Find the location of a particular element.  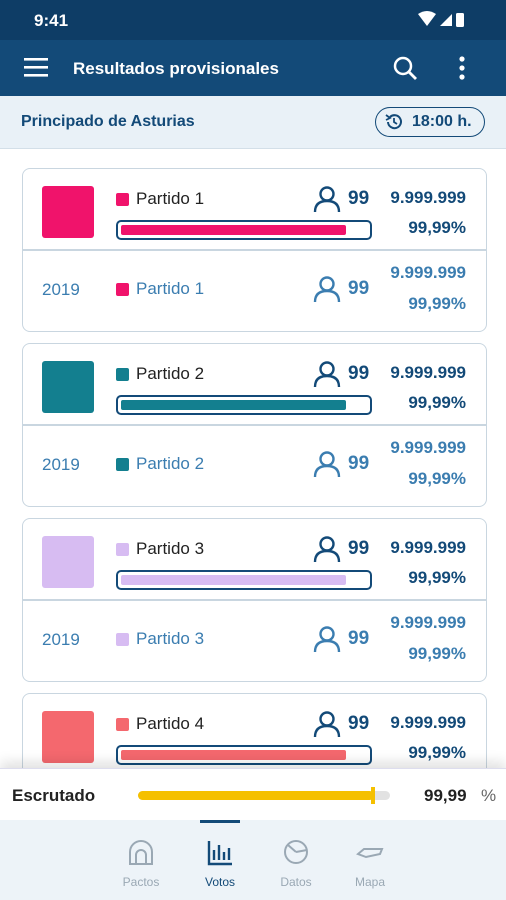

scrutiny-fill is located at coordinates (256, 795).